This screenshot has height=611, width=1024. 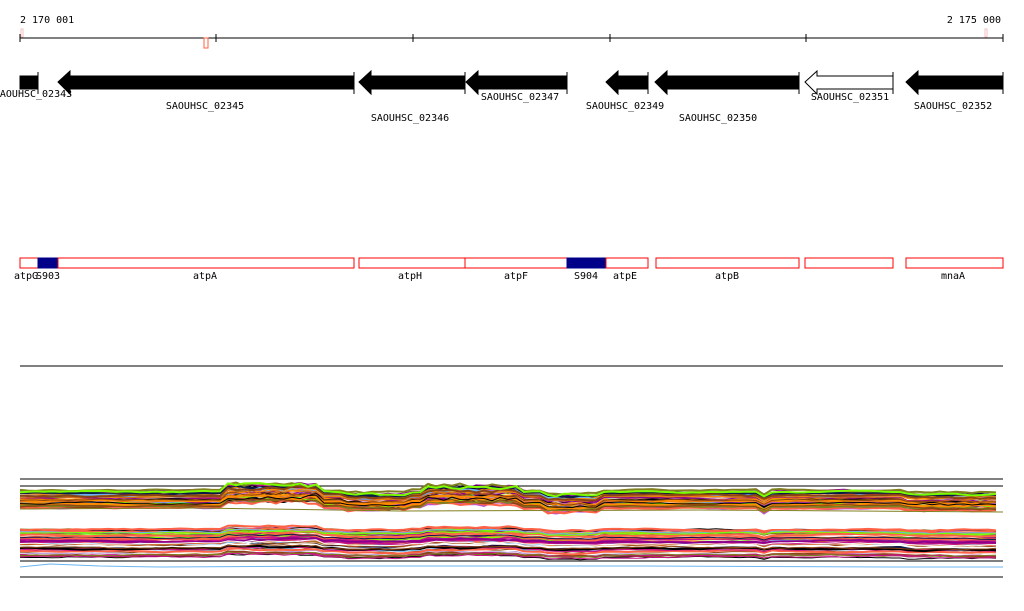 What do you see at coordinates (718, 118) in the screenshot?
I see `gene-label: SAOUHSC_02350` at bounding box center [718, 118].